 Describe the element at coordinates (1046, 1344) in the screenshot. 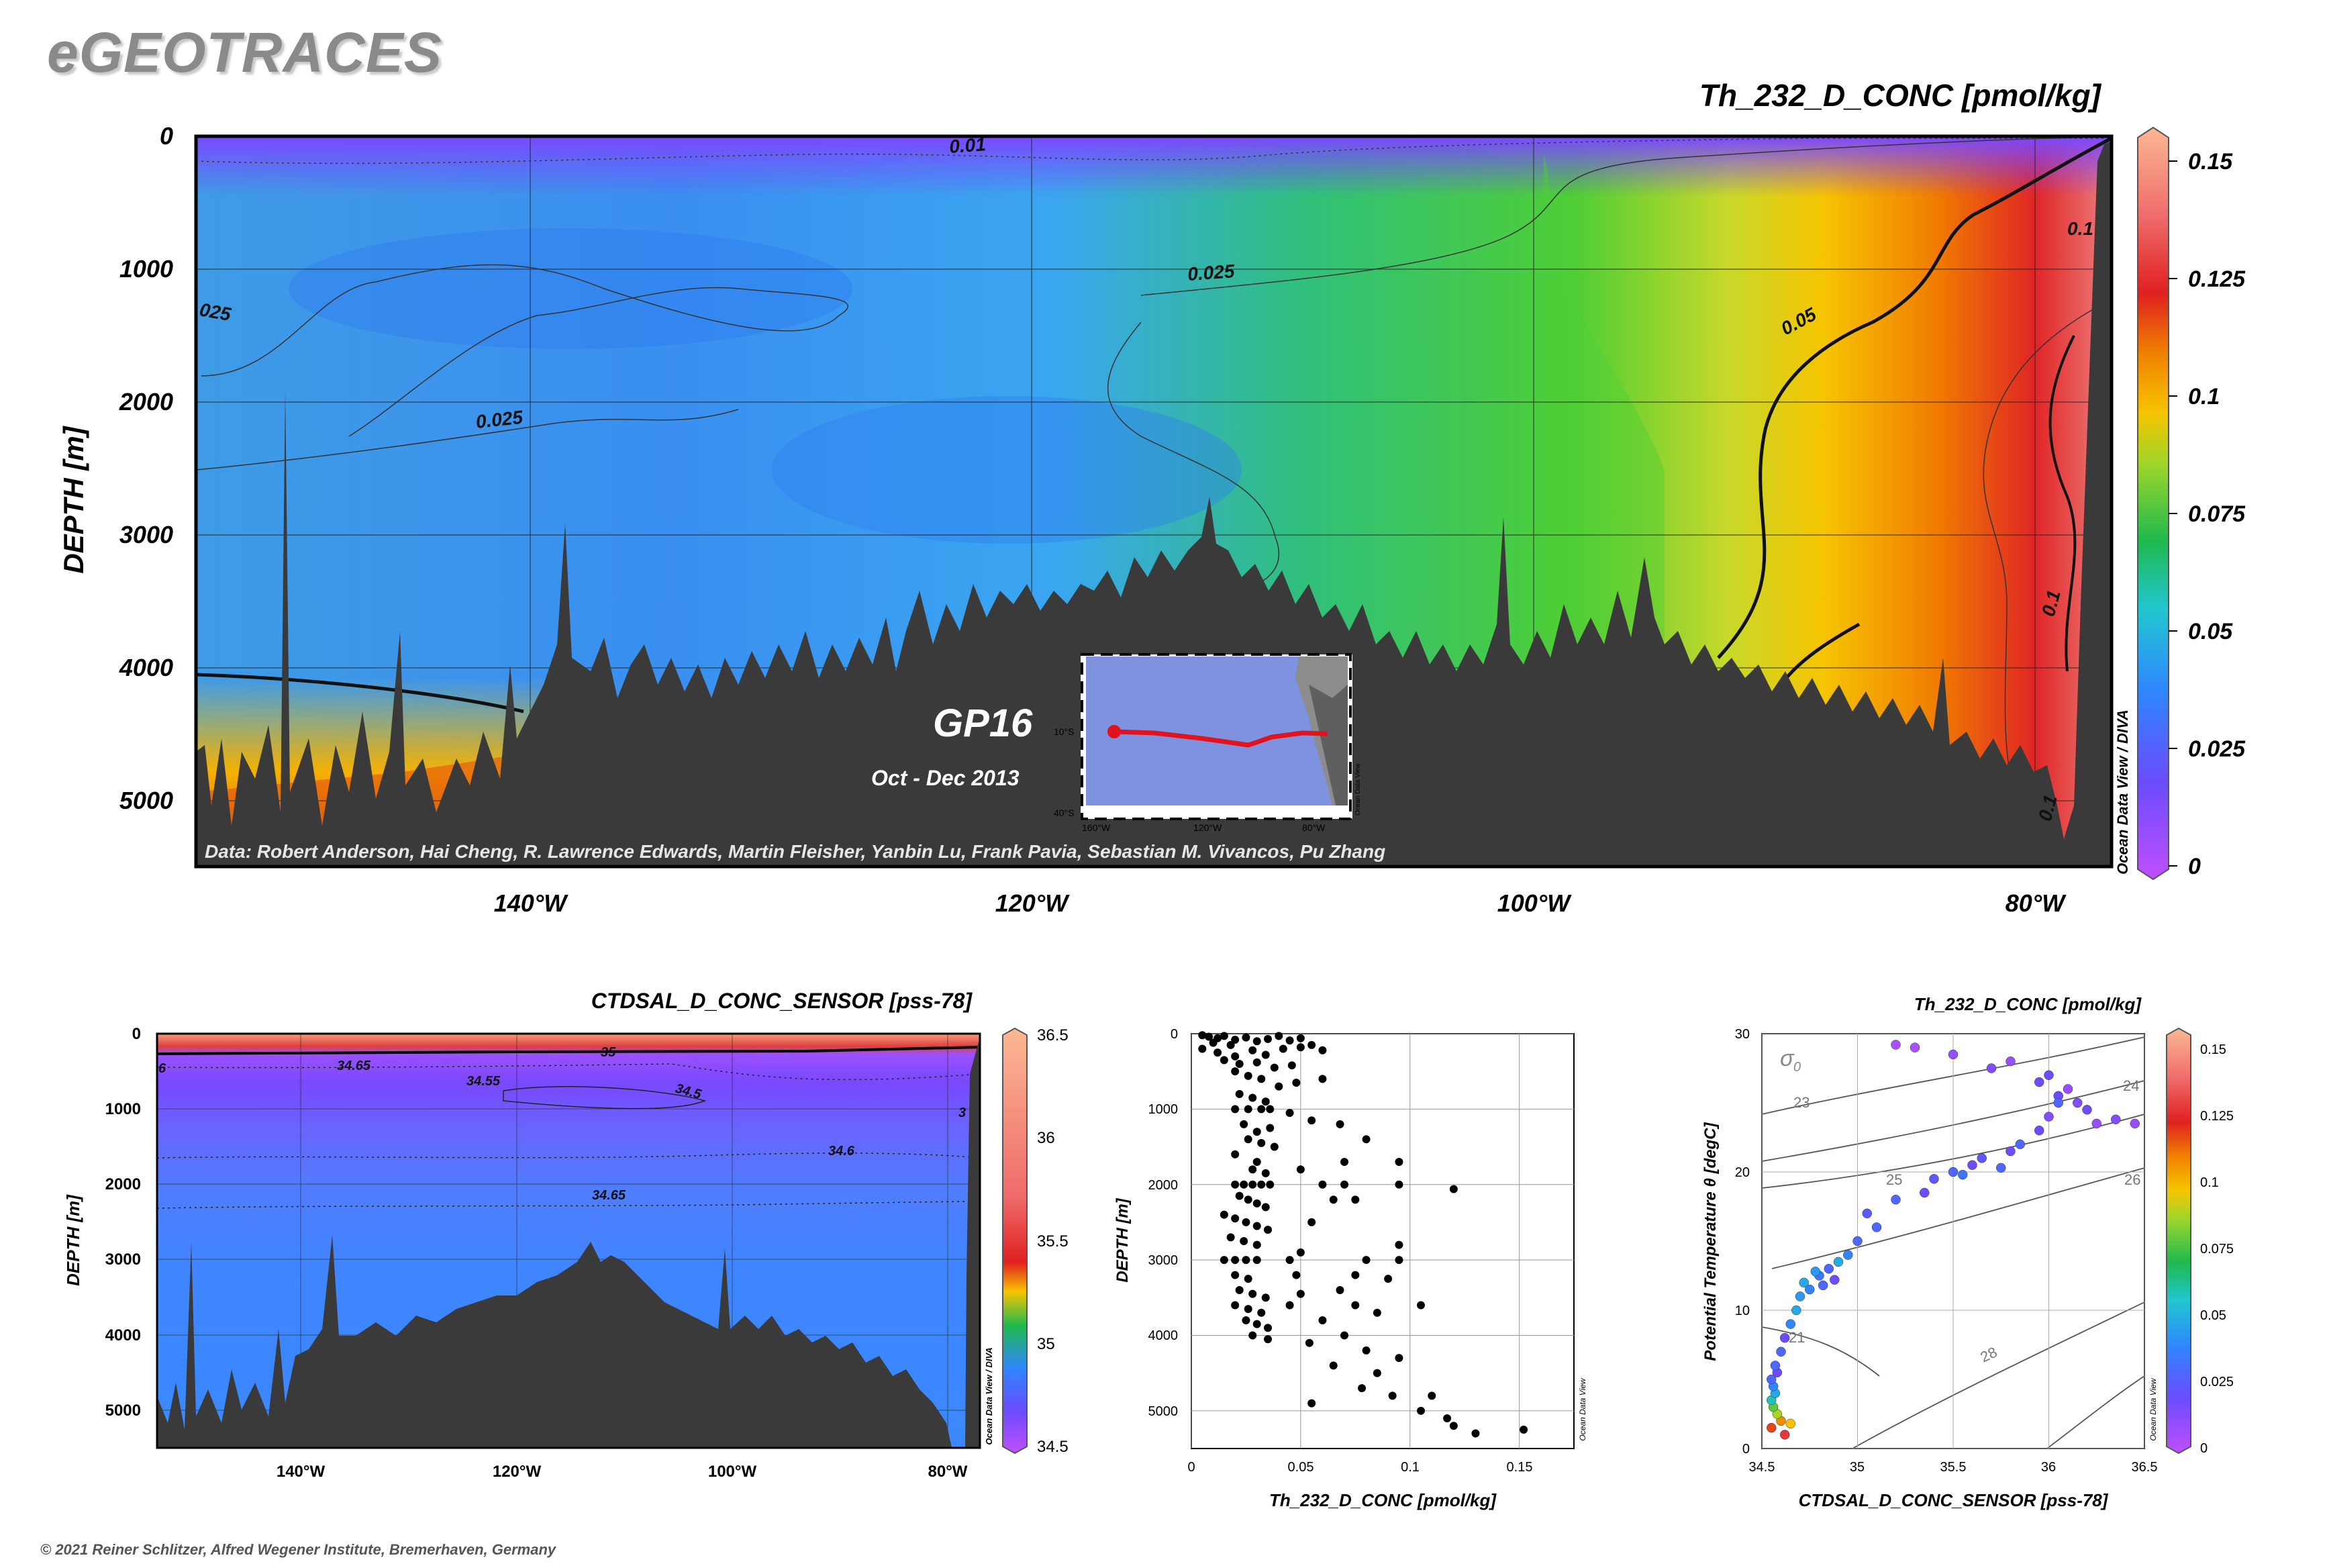

I see `sal-colorbar-tick-label: 35` at that location.